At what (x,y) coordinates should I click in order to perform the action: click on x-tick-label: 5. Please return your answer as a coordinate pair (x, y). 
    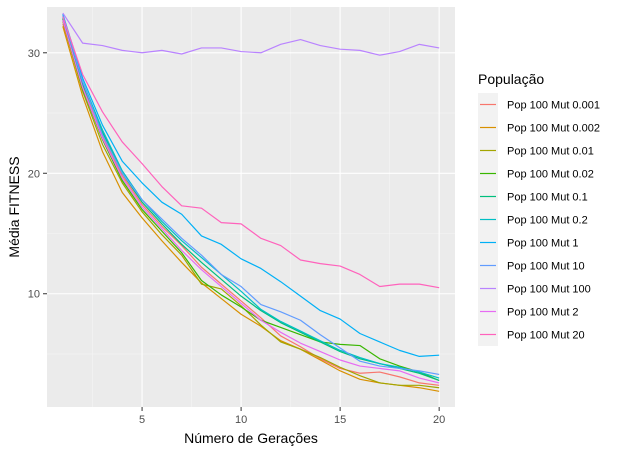
    Looking at the image, I should click on (142, 420).